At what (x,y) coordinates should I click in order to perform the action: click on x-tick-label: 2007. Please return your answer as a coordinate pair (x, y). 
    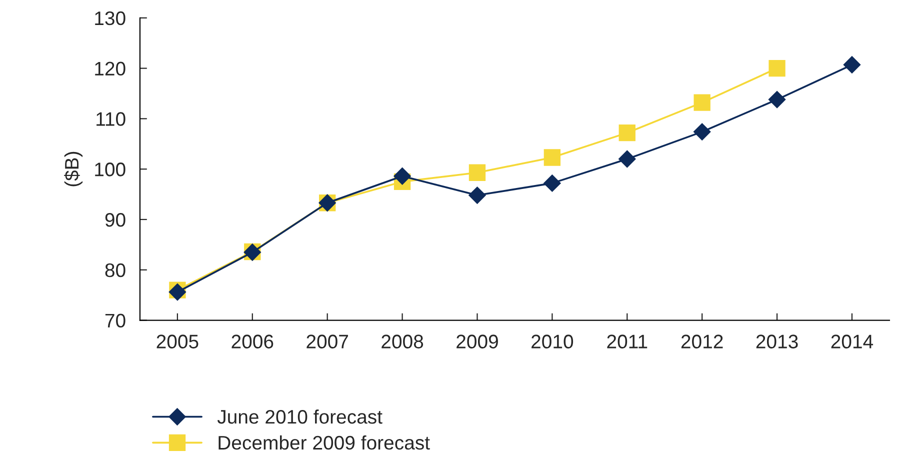
    Looking at the image, I should click on (327, 341).